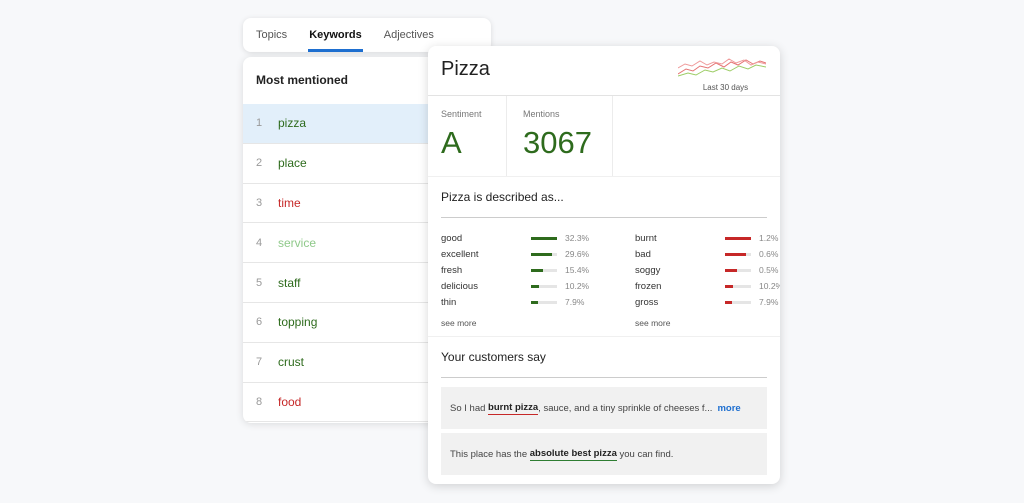  Describe the element at coordinates (259, 401) in the screenshot. I see `keyword-rank: 8` at that location.